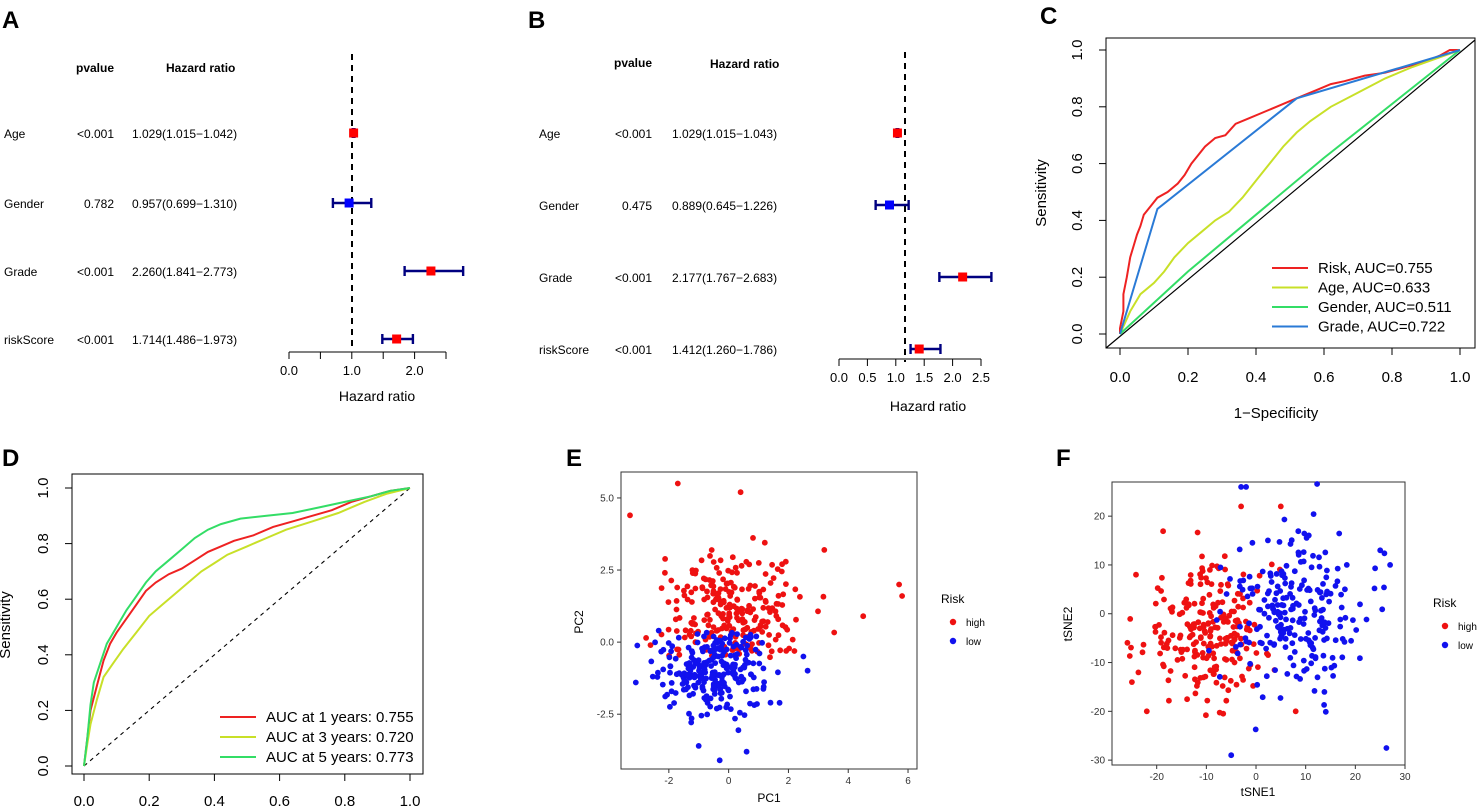 The height and width of the screenshot is (806, 1477). What do you see at coordinates (556, 278) in the screenshot?
I see `row-name-grade: Grade` at bounding box center [556, 278].